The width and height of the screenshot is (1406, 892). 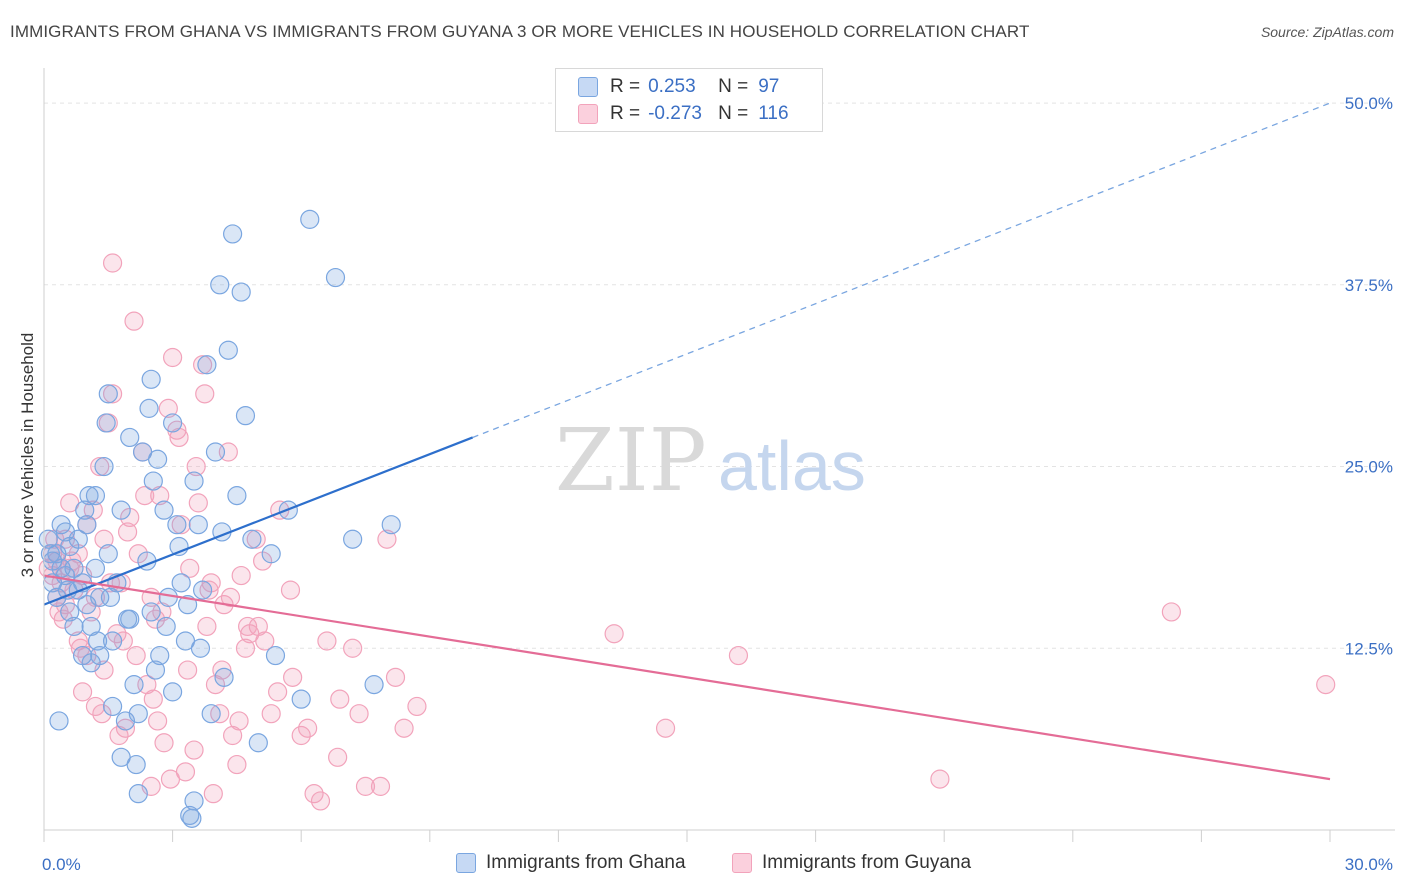 I want to click on y-tick-label: 50.0%, so click(x=1369, y=103).